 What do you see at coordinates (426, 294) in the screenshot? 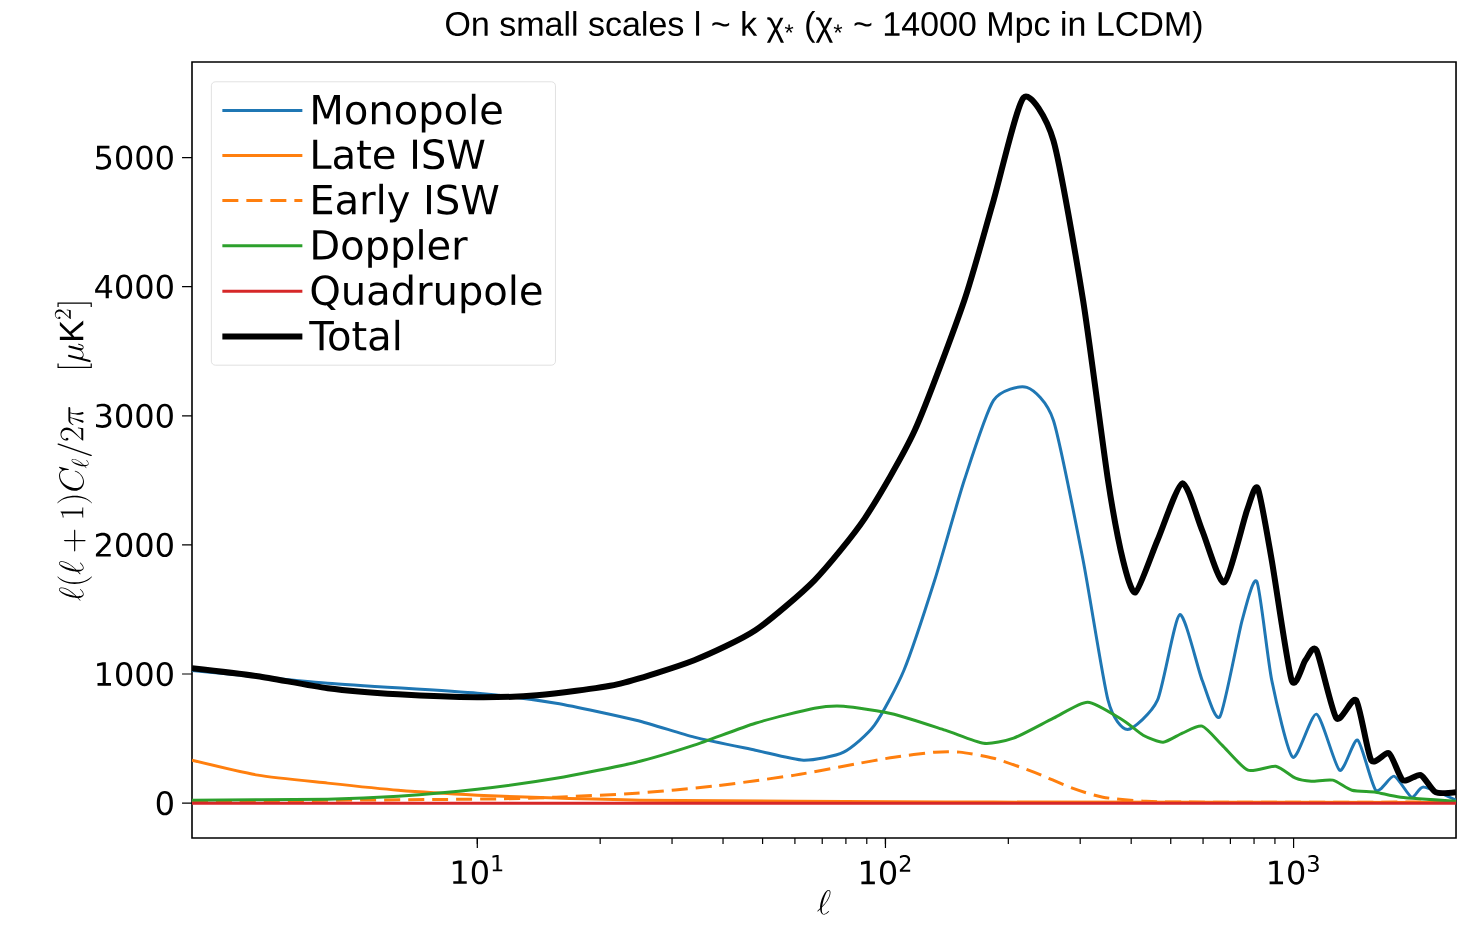
I see `legend-label: Quadrupole` at bounding box center [426, 294].